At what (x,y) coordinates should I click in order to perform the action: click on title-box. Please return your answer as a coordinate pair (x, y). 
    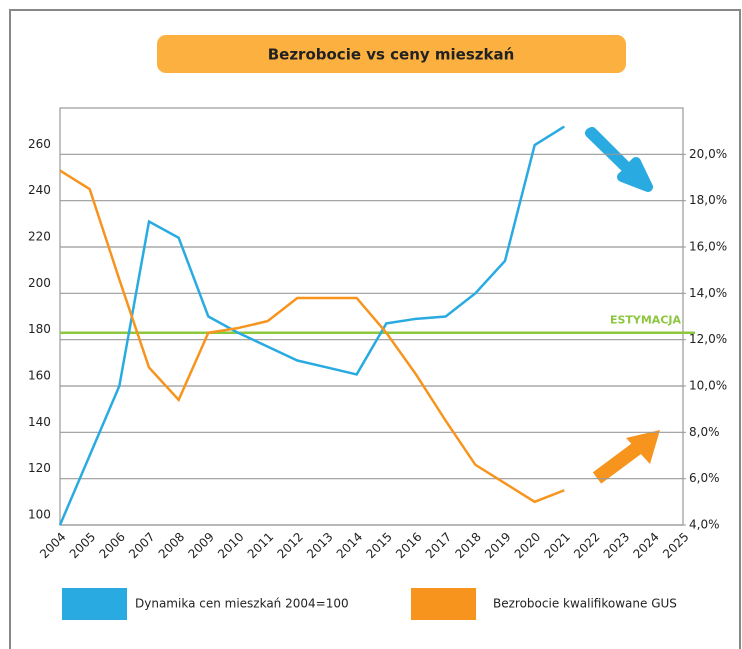
    Looking at the image, I should click on (391, 54).